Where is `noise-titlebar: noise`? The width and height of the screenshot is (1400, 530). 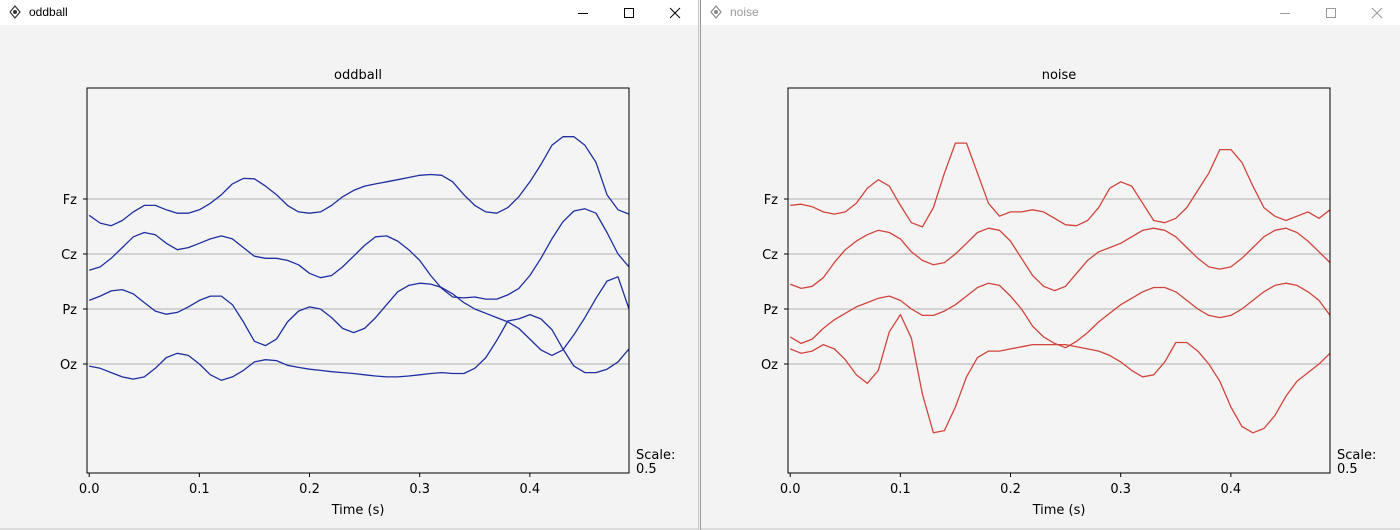 noise-titlebar: noise is located at coordinates (1050, 12).